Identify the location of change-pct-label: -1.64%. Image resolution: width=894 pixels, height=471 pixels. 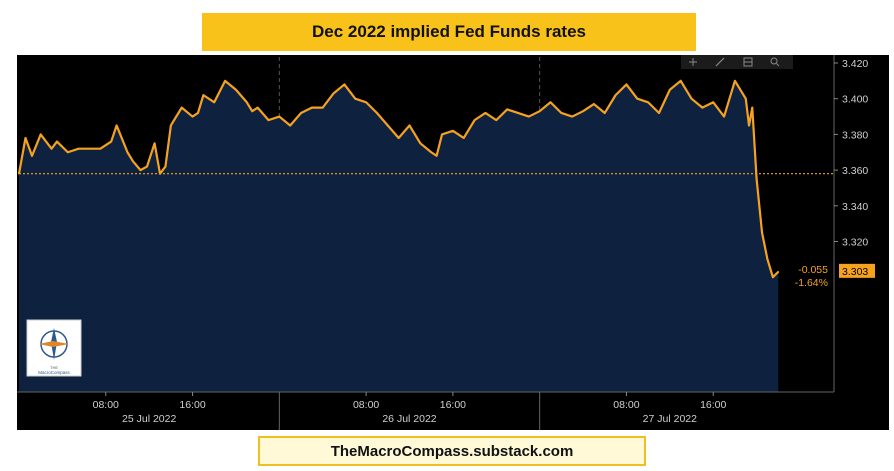
(811, 283).